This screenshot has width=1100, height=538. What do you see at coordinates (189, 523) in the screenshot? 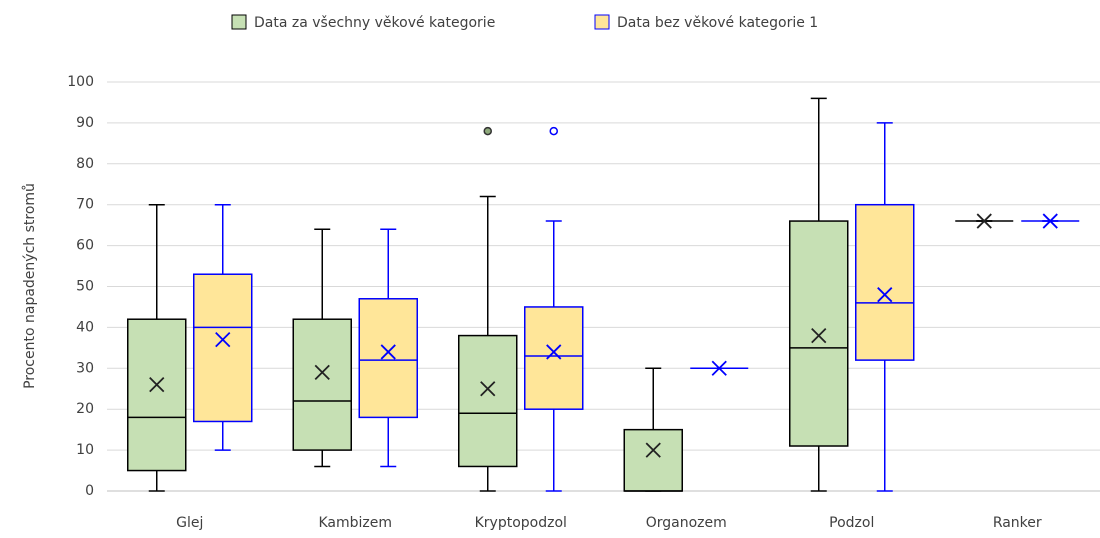
I see `x-tick-label: Glej` at bounding box center [189, 523].